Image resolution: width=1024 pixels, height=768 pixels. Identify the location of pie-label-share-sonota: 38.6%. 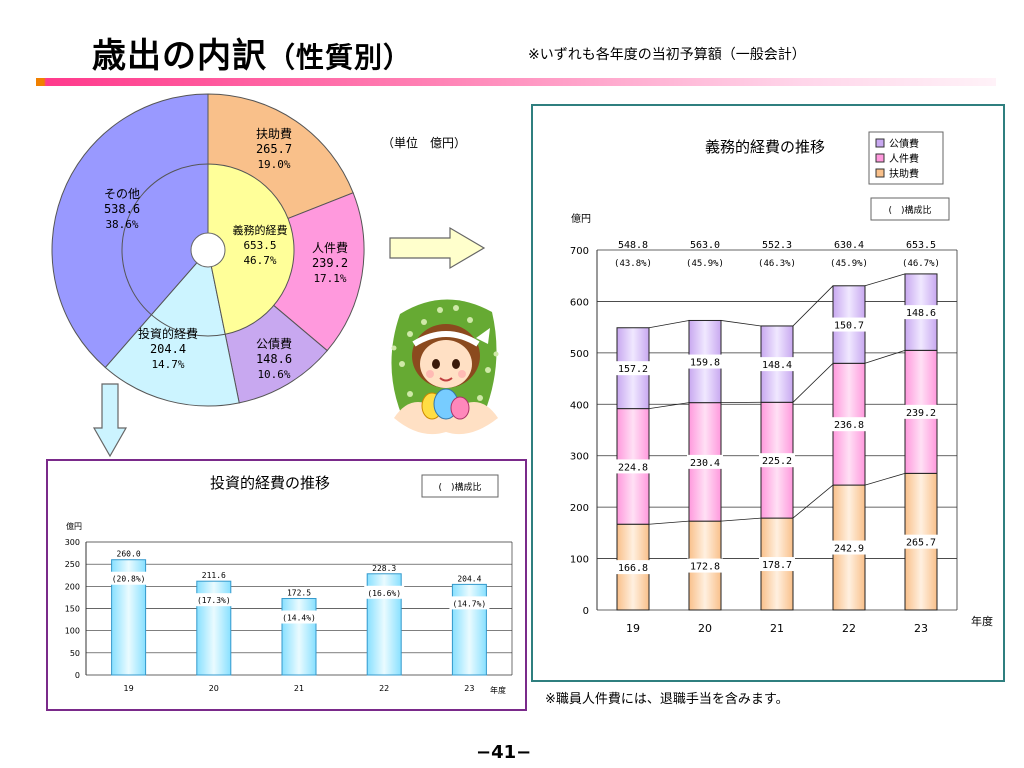
(121, 224).